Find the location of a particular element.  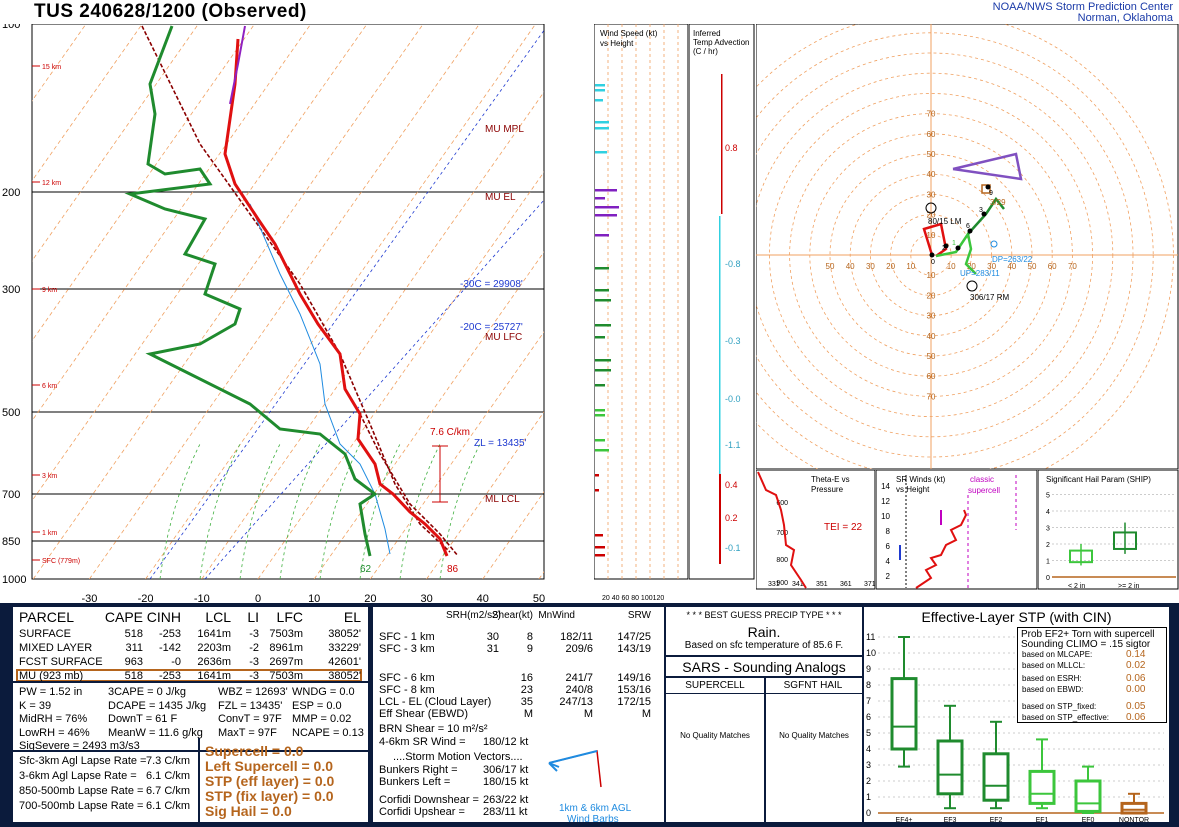

temp-tick-label: 30 is located at coordinates (426, 599).